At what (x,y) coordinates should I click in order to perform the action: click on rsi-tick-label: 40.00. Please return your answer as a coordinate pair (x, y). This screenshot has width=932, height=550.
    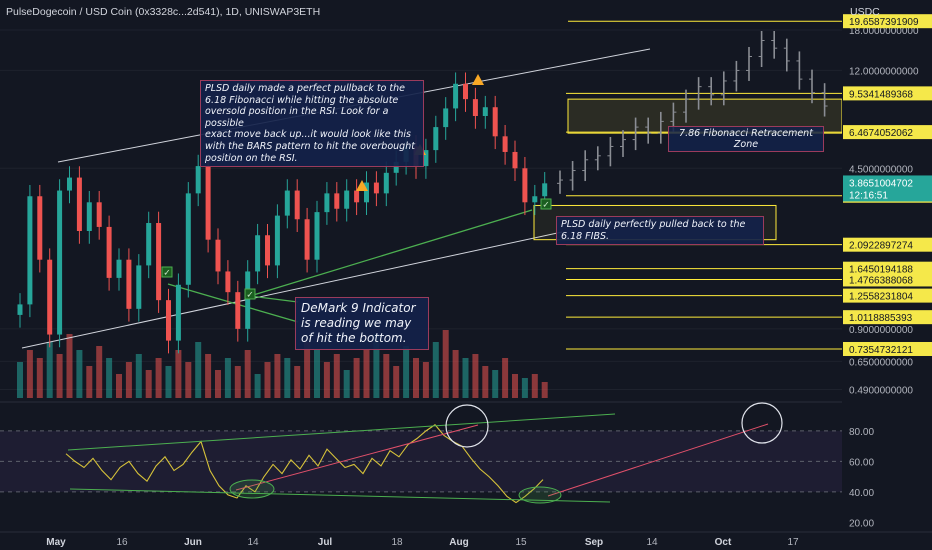
    Looking at the image, I should click on (861, 493).